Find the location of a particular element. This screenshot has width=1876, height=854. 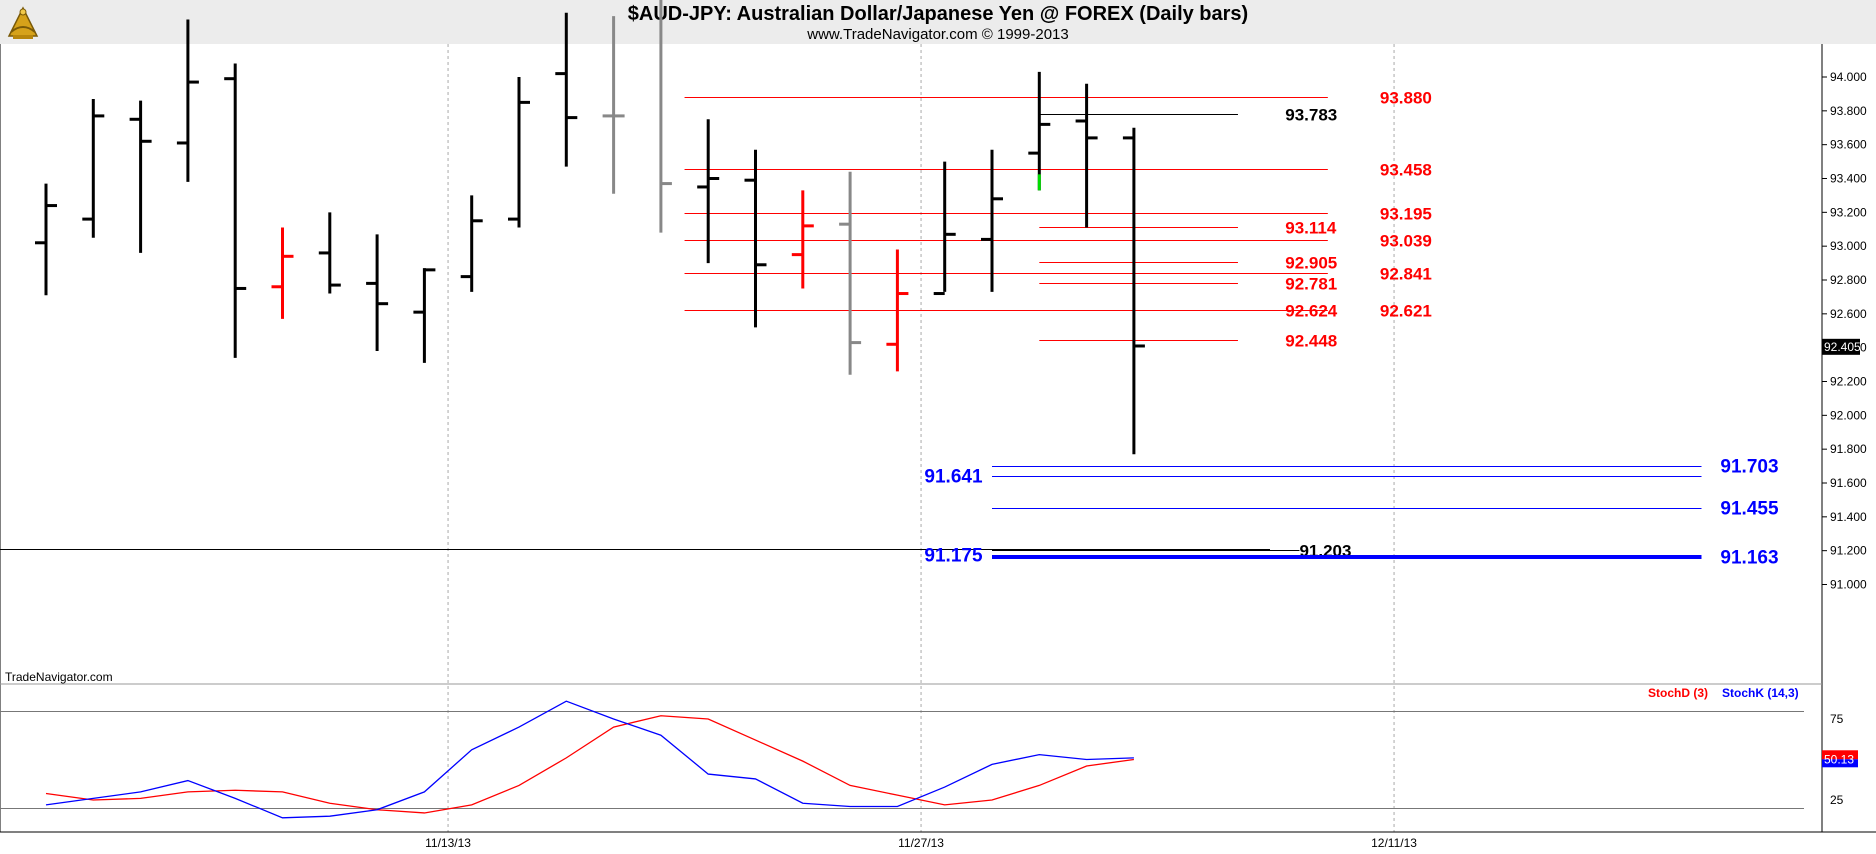

price-tick-label: 91.400 is located at coordinates (1848, 517).